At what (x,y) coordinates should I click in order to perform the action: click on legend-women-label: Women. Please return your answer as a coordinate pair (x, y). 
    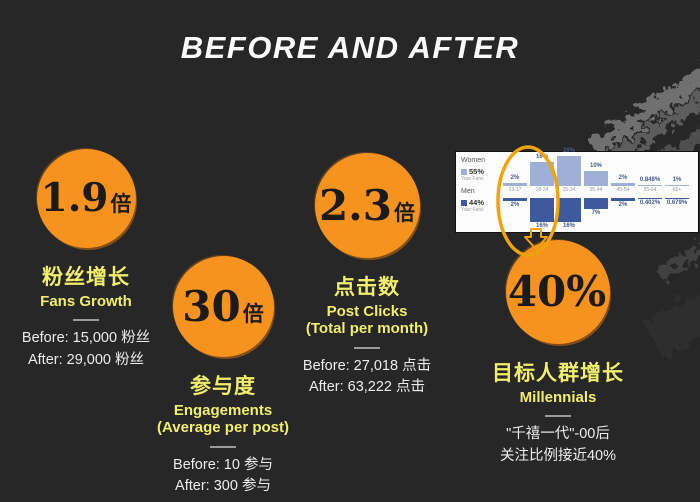
    Looking at the image, I should click on (473, 160).